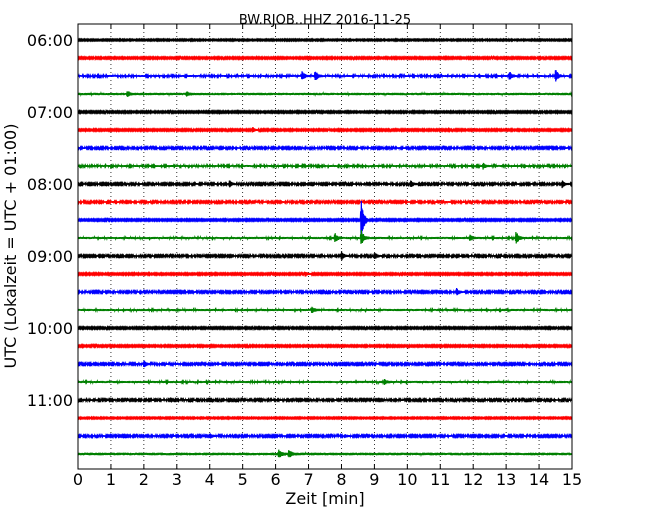 Image resolution: width=650 pixels, height=520 pixels. I want to click on x-tick-label: 0, so click(78, 479).